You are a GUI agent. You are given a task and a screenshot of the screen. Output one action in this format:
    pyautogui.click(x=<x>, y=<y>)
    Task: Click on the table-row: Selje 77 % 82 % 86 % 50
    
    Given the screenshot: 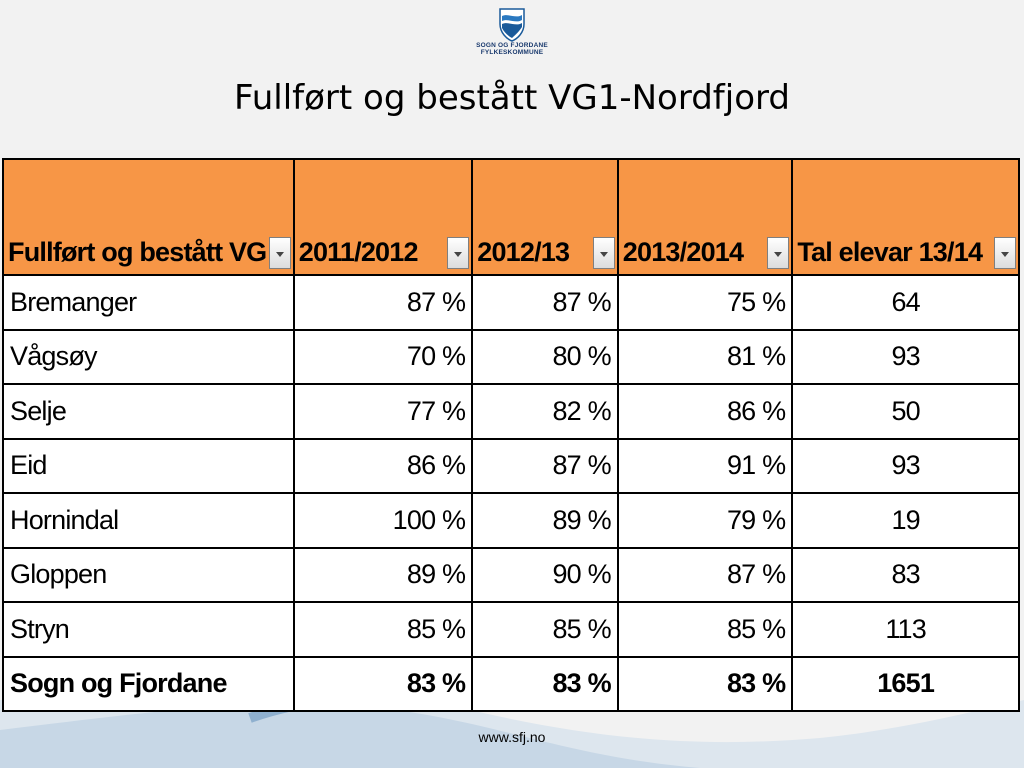 What is the action you would take?
    pyautogui.click(x=511, y=411)
    